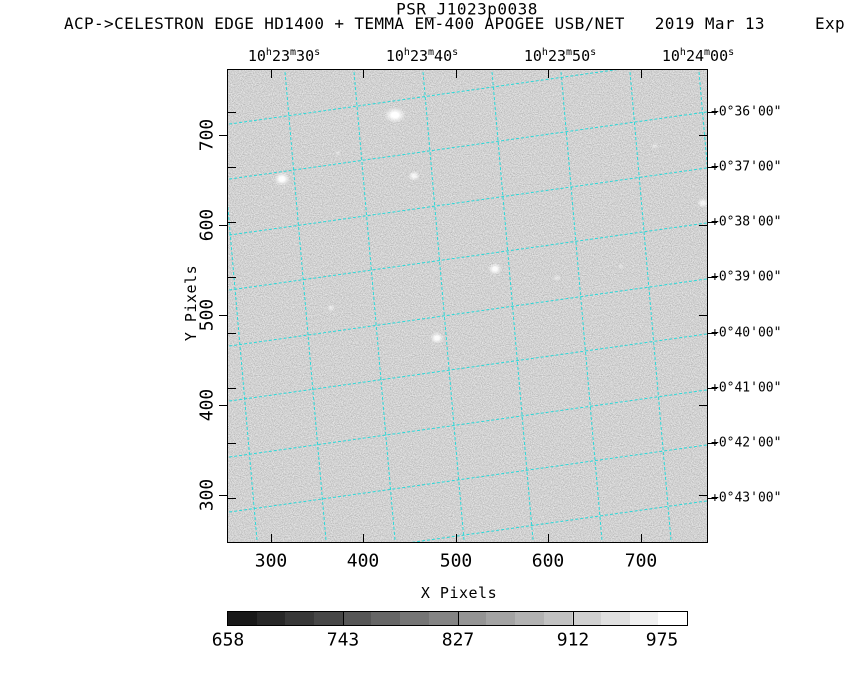 The width and height of the screenshot is (850, 680). What do you see at coordinates (746, 498) in the screenshot?
I see `dec-label: +0°43'00"` at bounding box center [746, 498].